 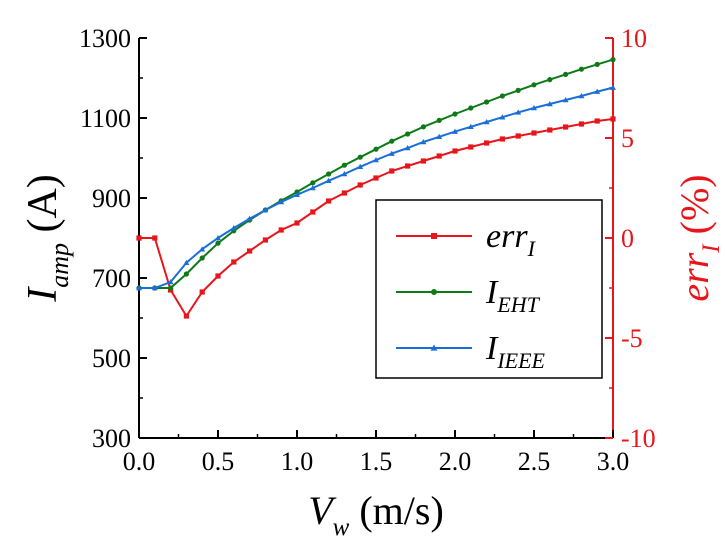 What do you see at coordinates (520, 360) in the screenshot?
I see `legend-label-sub: IEEE` at bounding box center [520, 360].